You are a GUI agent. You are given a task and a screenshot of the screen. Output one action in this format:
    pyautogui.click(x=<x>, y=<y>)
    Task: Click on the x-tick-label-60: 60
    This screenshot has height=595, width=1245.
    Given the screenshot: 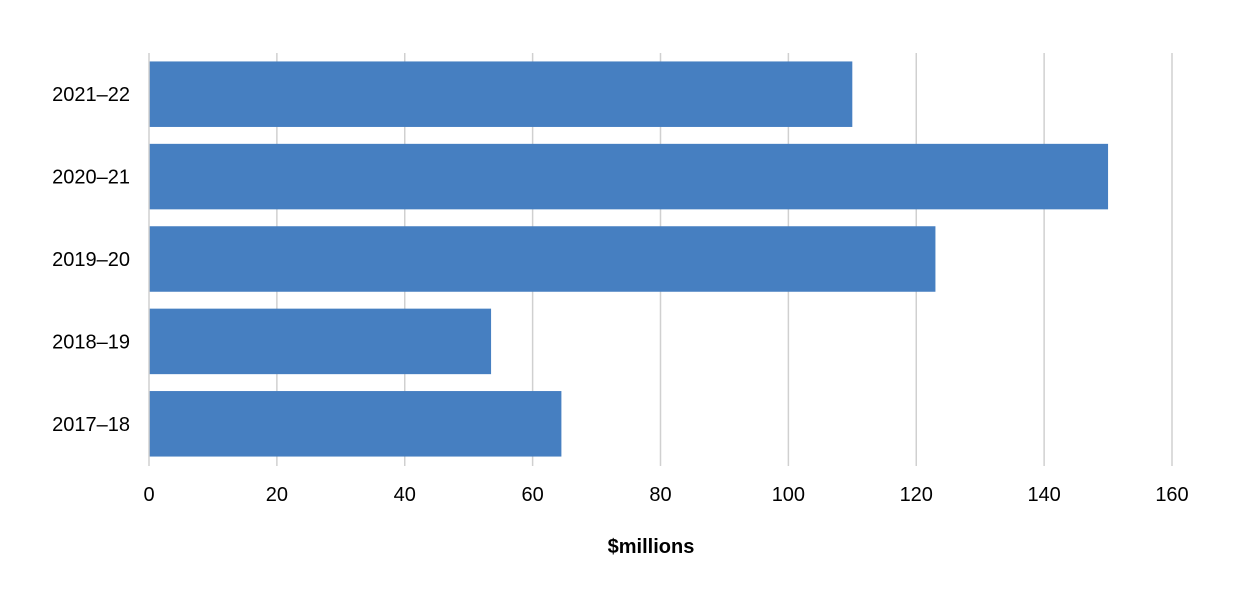 What is the action you would take?
    pyautogui.click(x=533, y=495)
    